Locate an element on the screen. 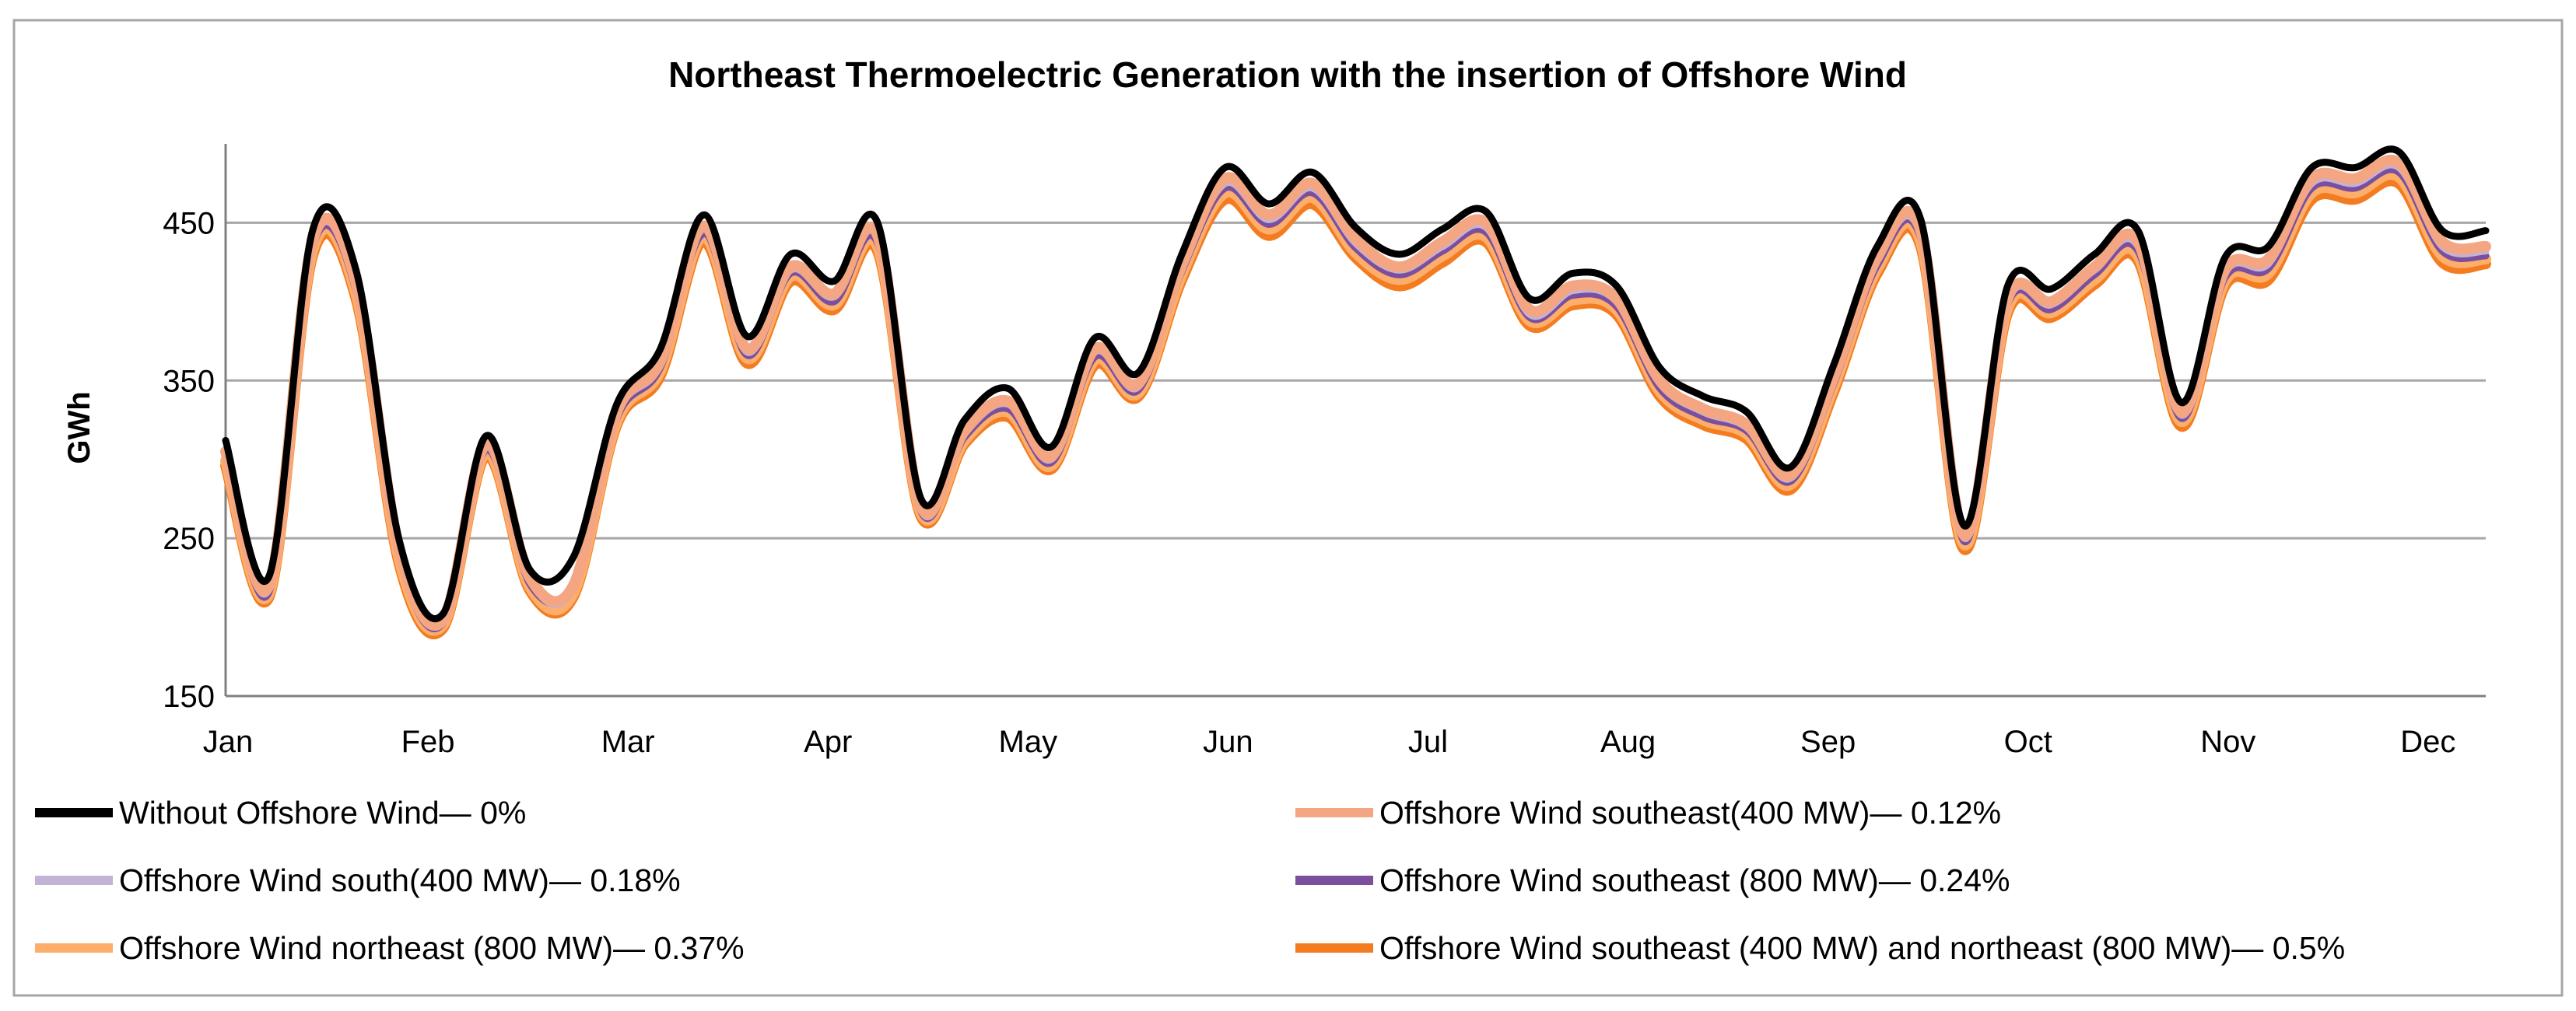 Image resolution: width=2576 pixels, height=1011 pixels. y-tick-label: 250 is located at coordinates (189, 539).